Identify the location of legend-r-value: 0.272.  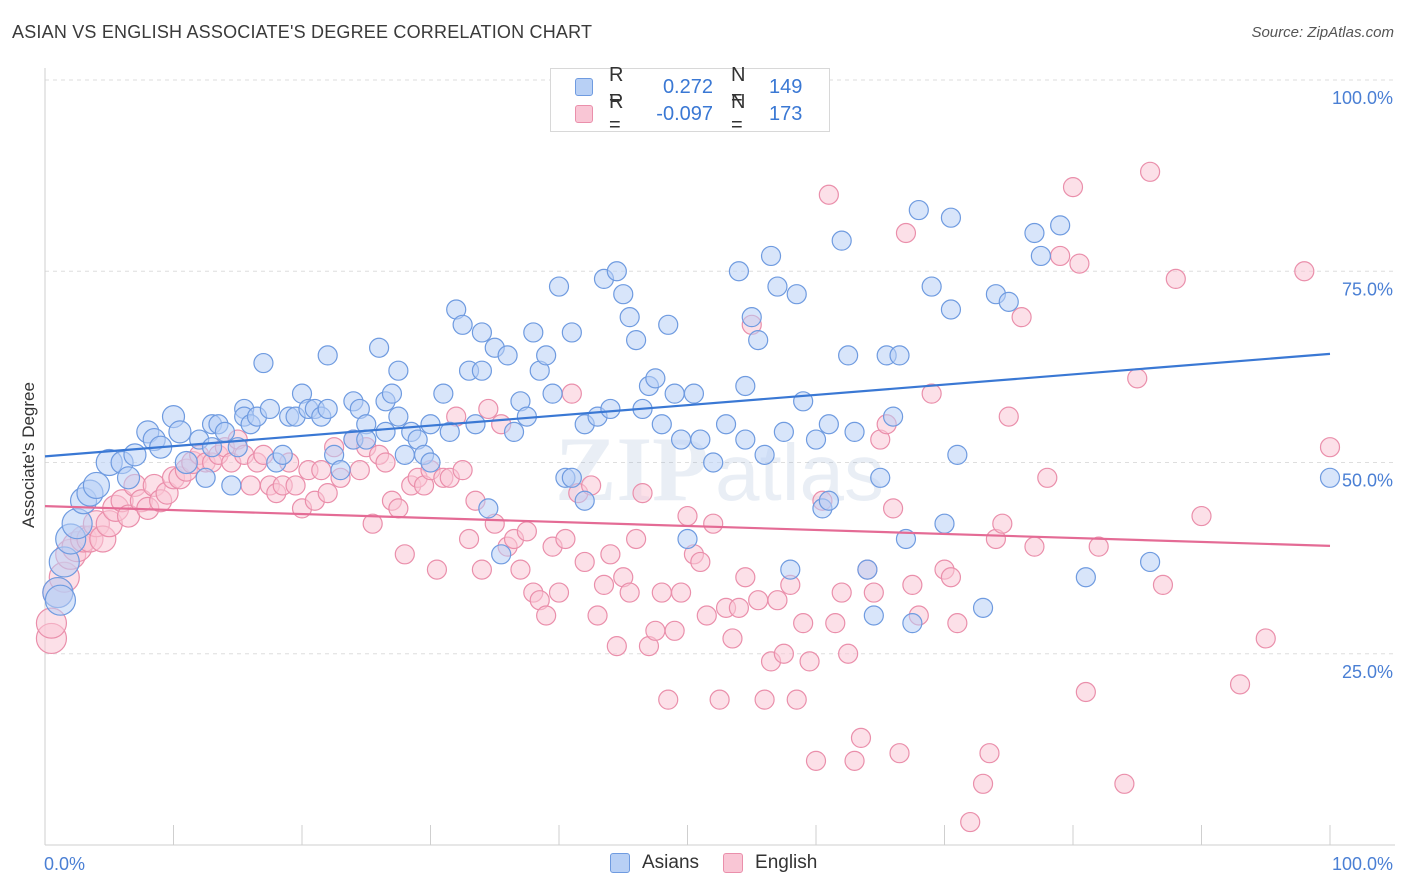
(687, 86).